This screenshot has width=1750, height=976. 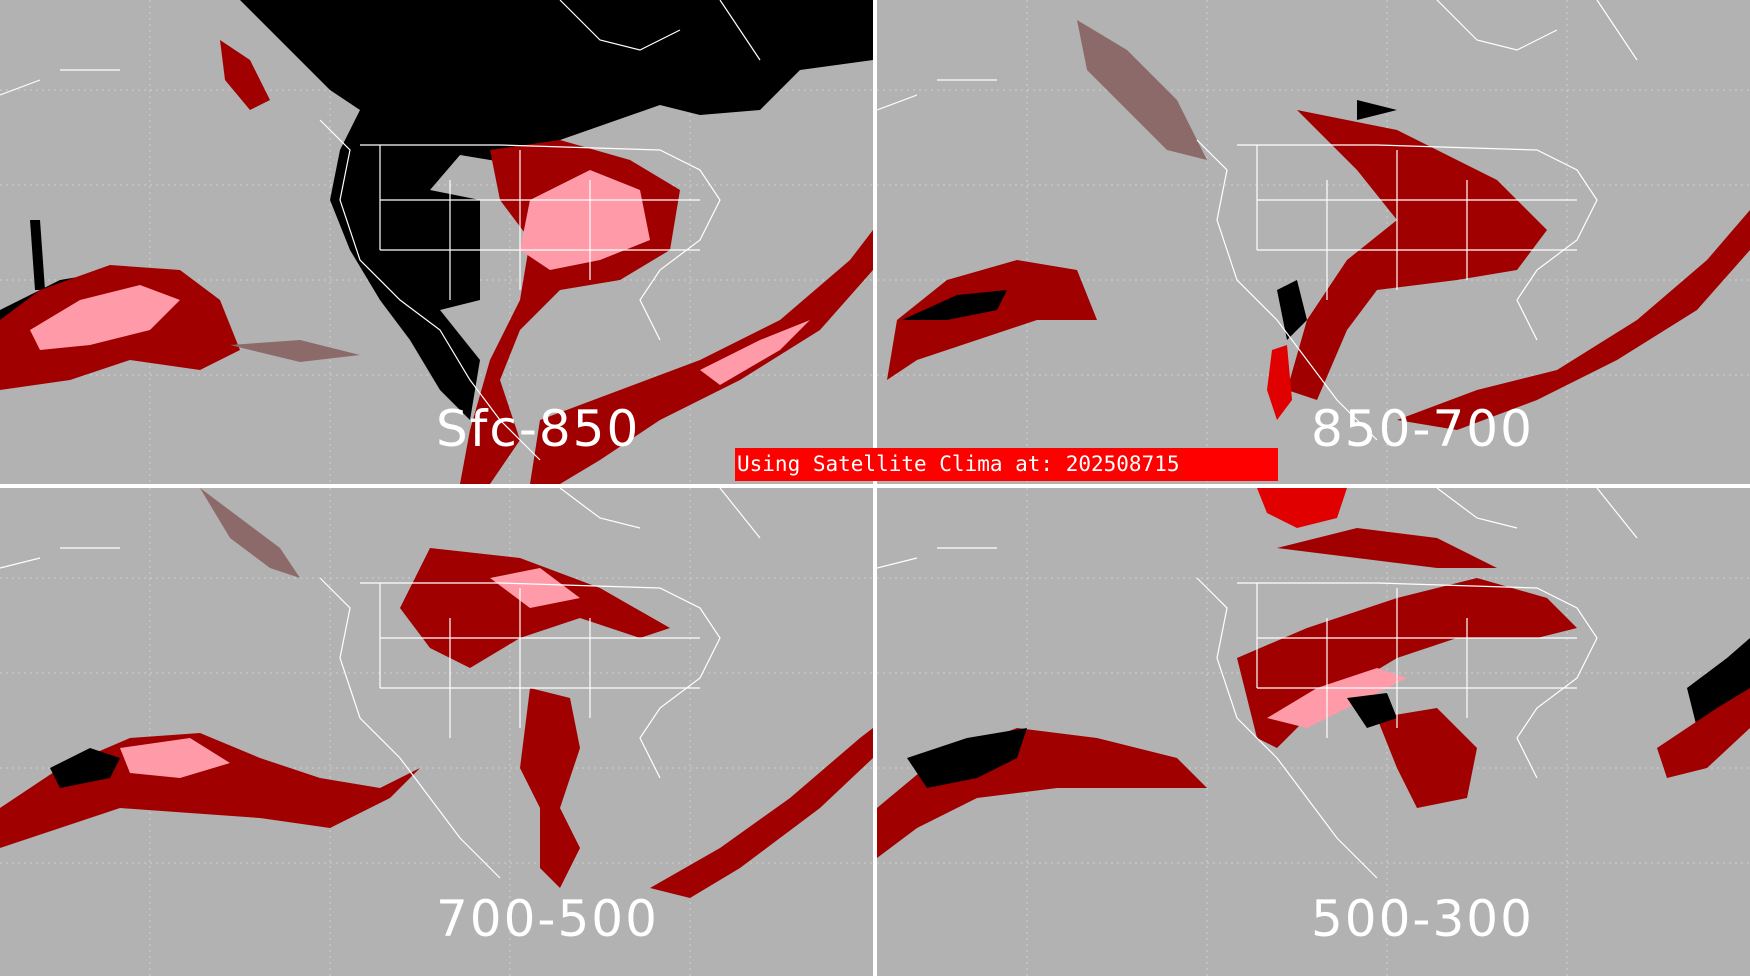 What do you see at coordinates (1422, 919) in the screenshot?
I see `panel-label: 500-300` at bounding box center [1422, 919].